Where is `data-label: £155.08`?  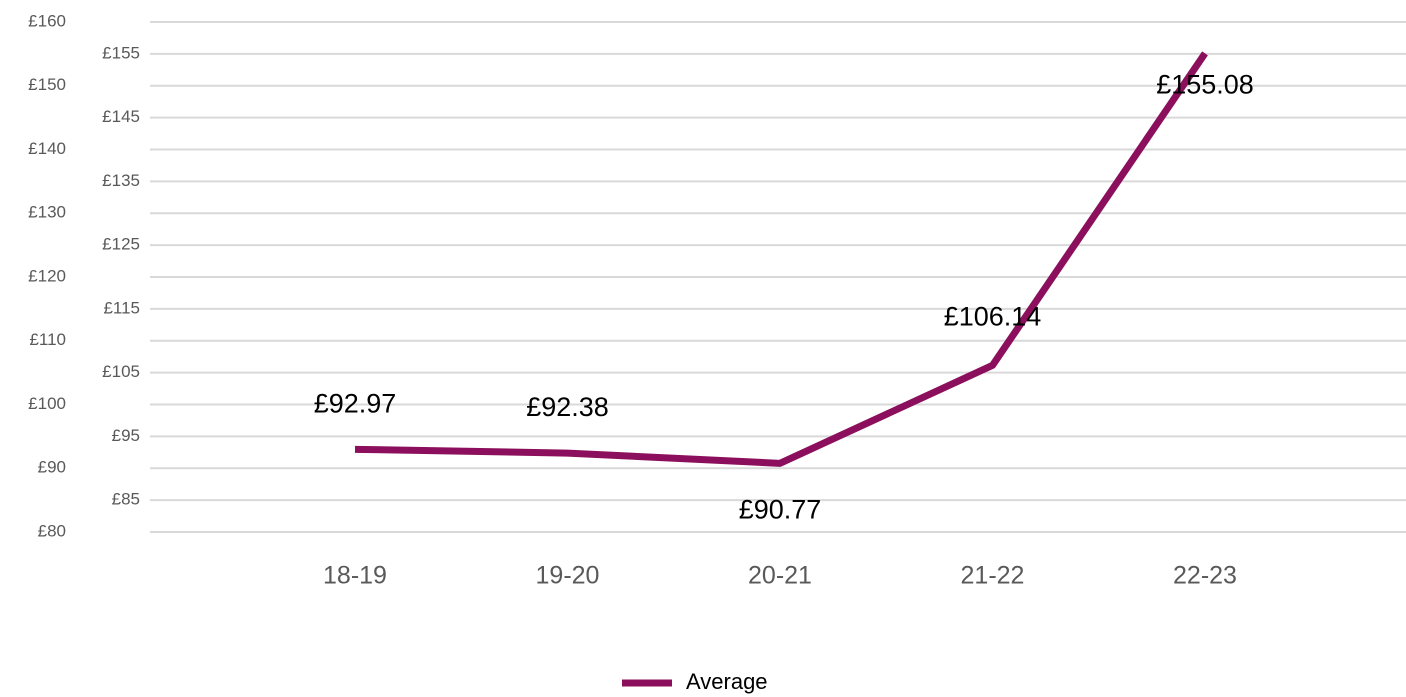 data-label: £155.08 is located at coordinates (1205, 84).